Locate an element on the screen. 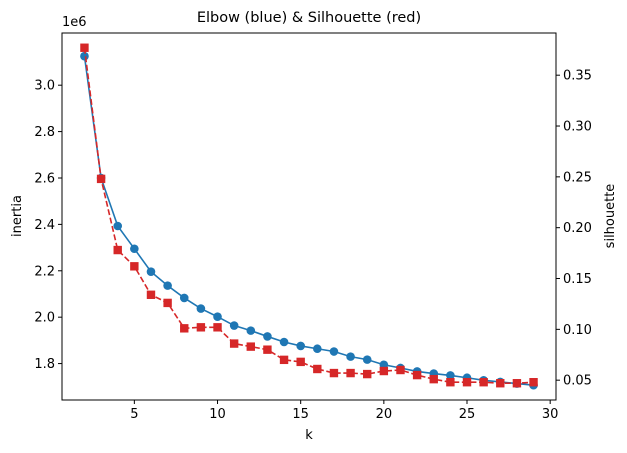 The width and height of the screenshot is (627, 453). y-left-tick-label-4: 2.6 is located at coordinates (44, 178).